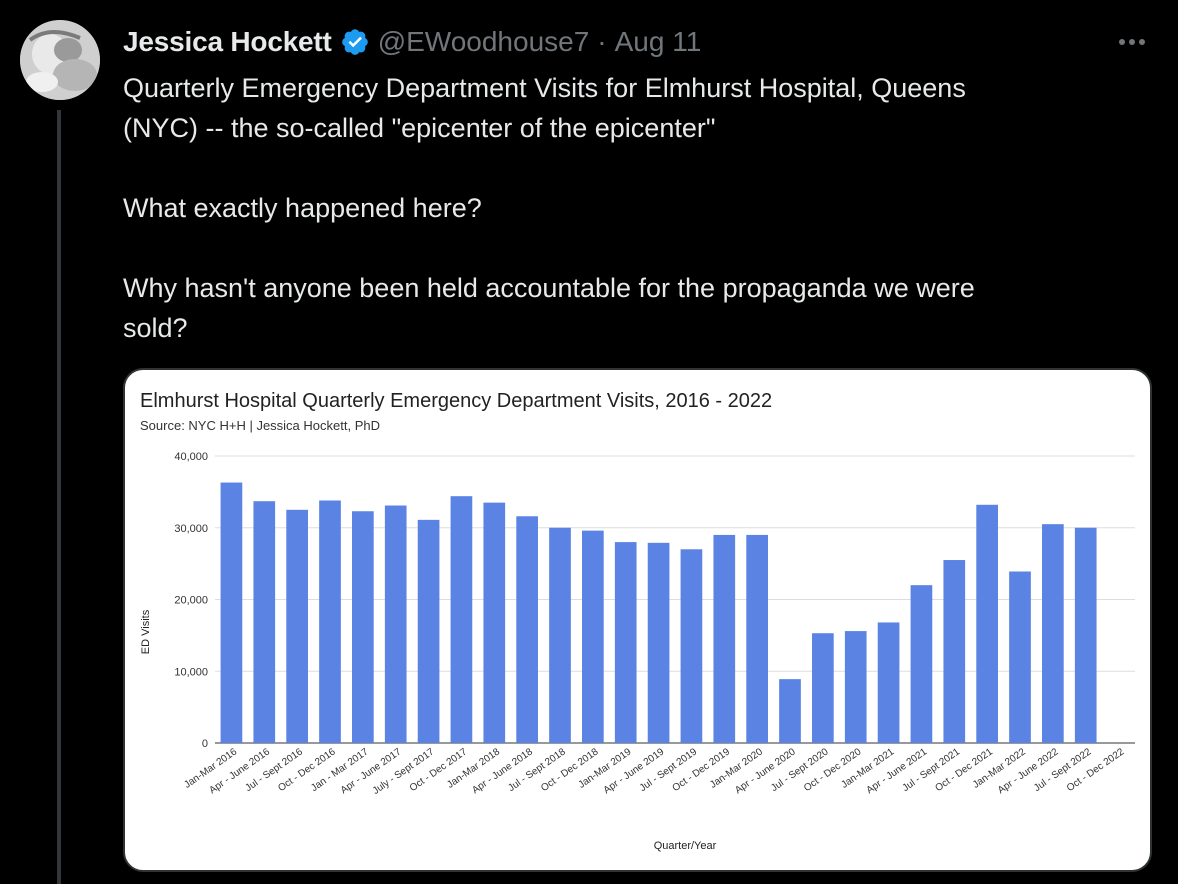 The image size is (1178, 884). Describe the element at coordinates (1096, 770) in the screenshot. I see `x-tick-label: Oct - Dec 2022` at that location.